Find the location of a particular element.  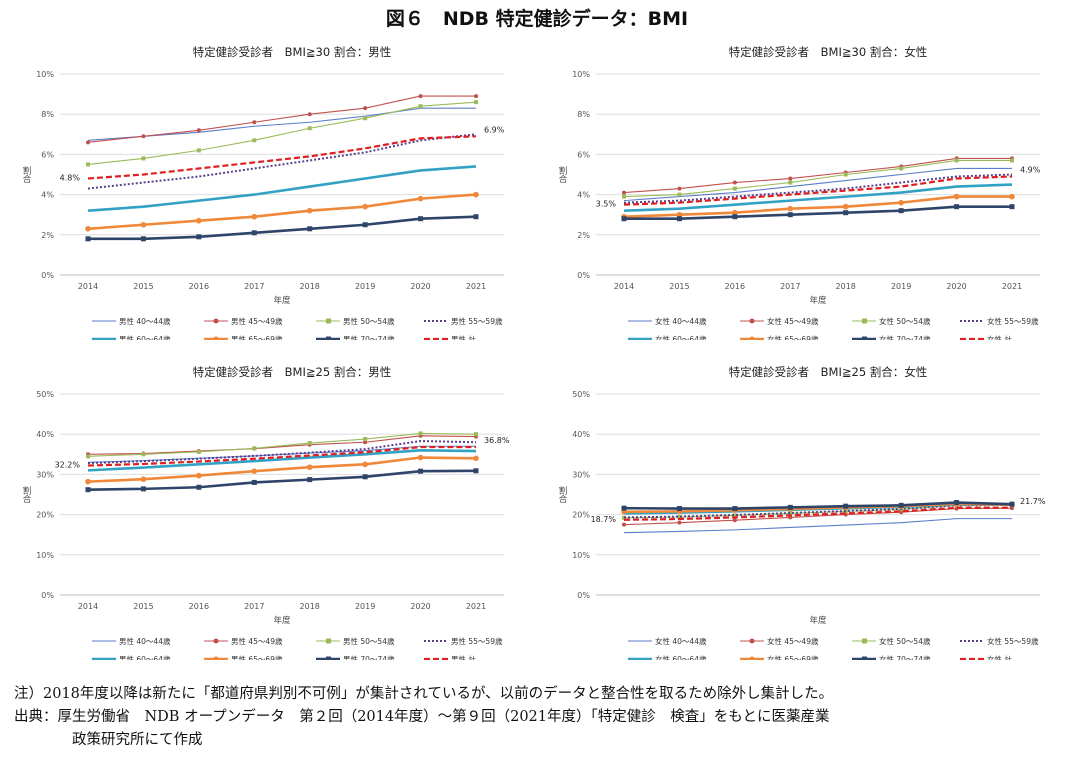

x-tick-label: 2021 is located at coordinates (1012, 286).